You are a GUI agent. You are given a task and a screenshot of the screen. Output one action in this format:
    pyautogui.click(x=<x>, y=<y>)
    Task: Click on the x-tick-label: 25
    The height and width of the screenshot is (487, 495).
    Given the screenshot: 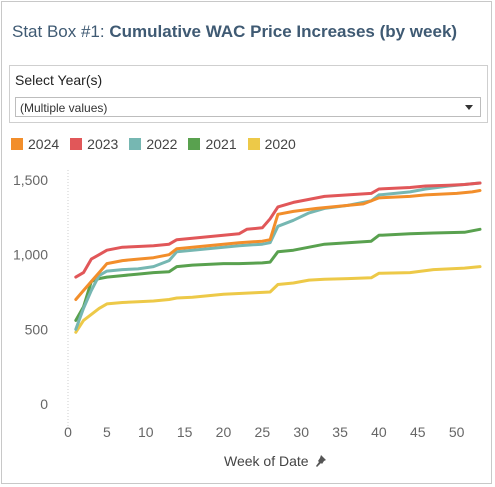 What is the action you would take?
    pyautogui.click(x=263, y=432)
    